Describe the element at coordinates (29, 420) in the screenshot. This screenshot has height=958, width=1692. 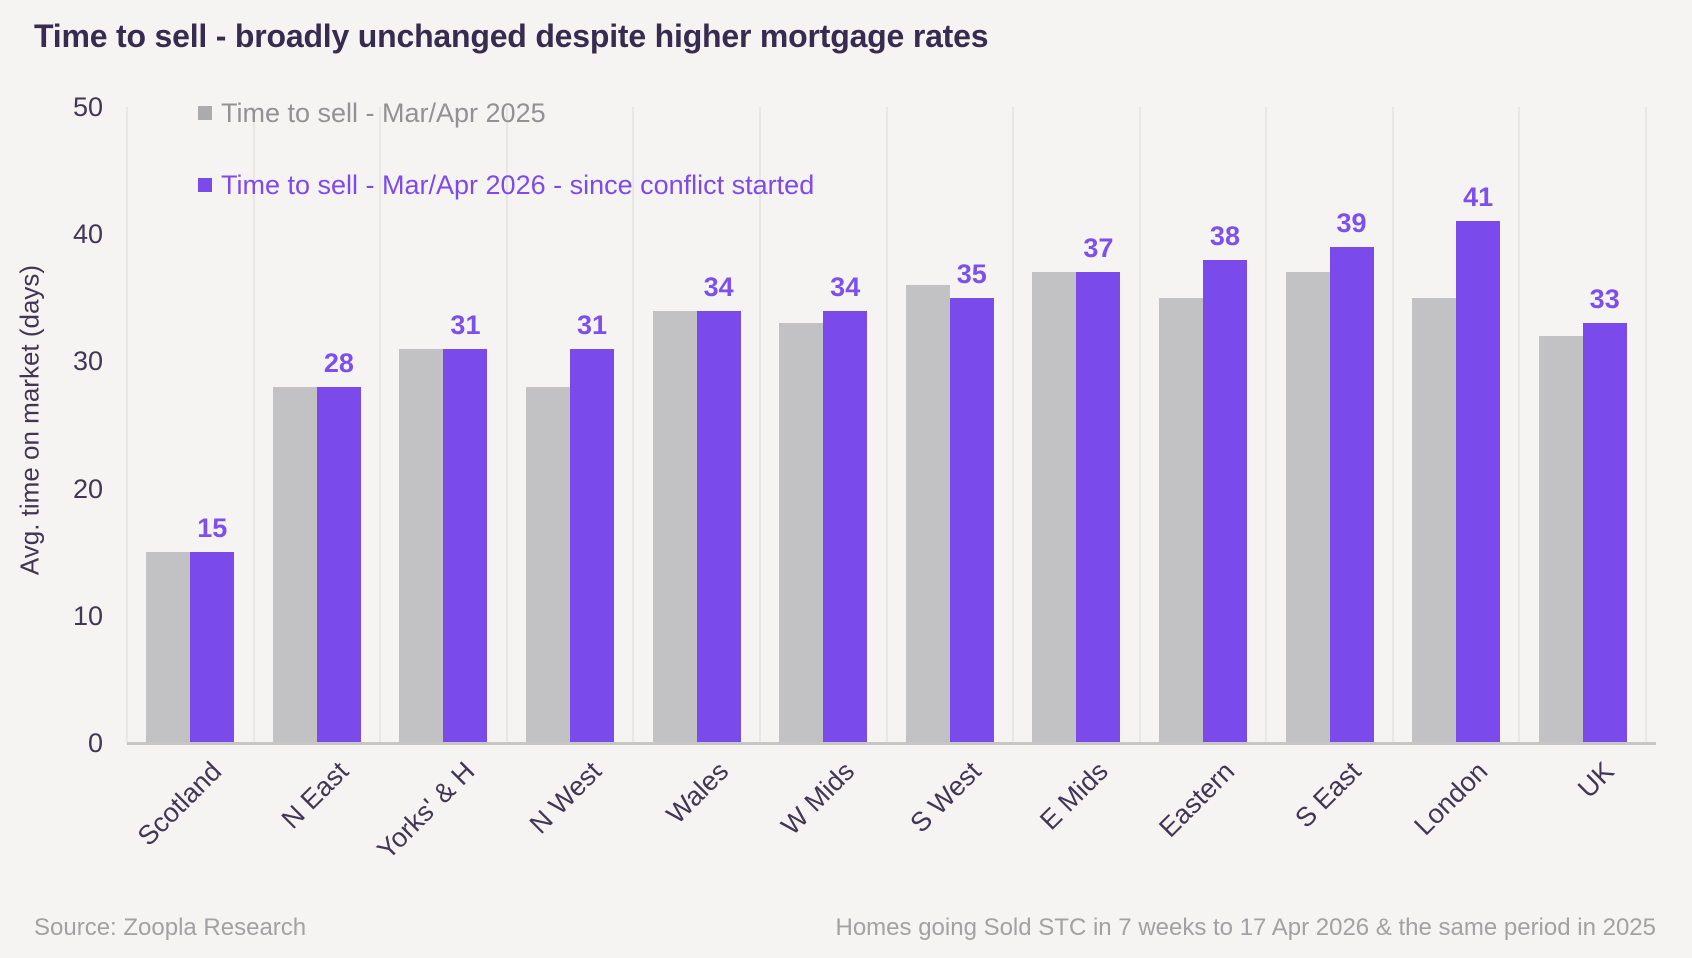
I see `y-axis-title: Avg. time on market (days)` at that location.